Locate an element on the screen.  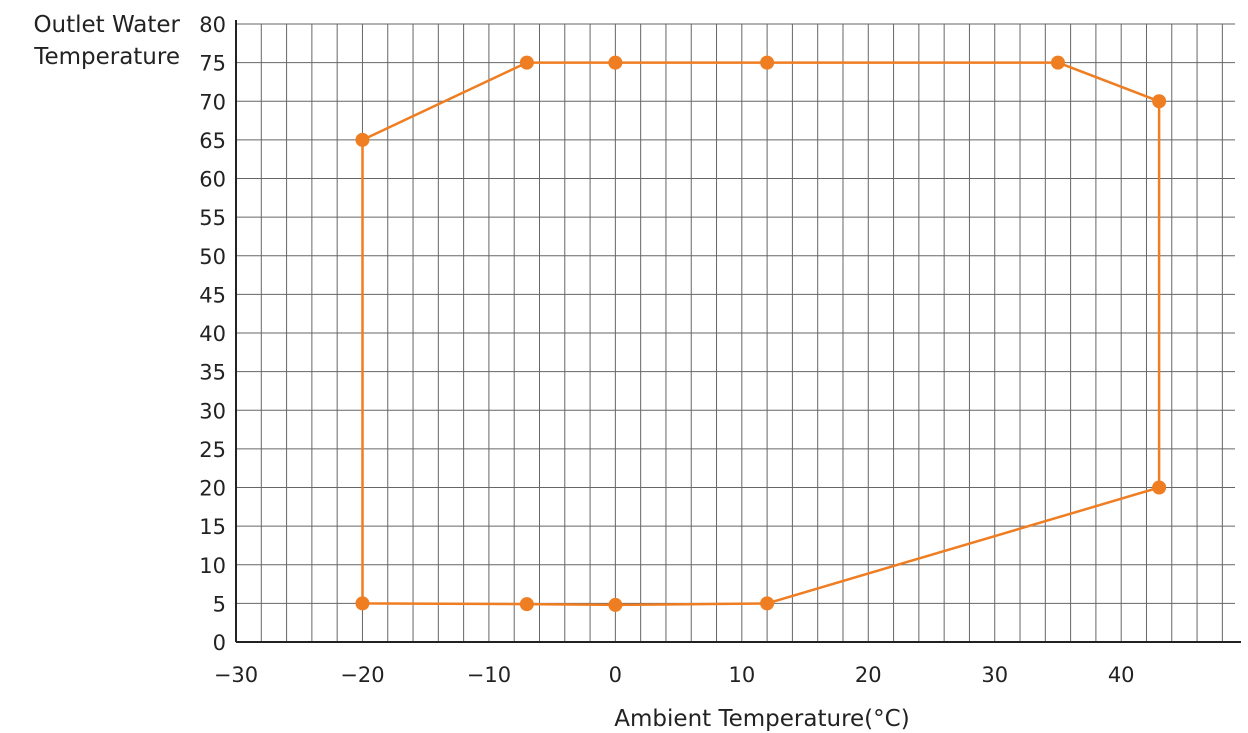
y-tick-label: 0 is located at coordinates (219, 643).